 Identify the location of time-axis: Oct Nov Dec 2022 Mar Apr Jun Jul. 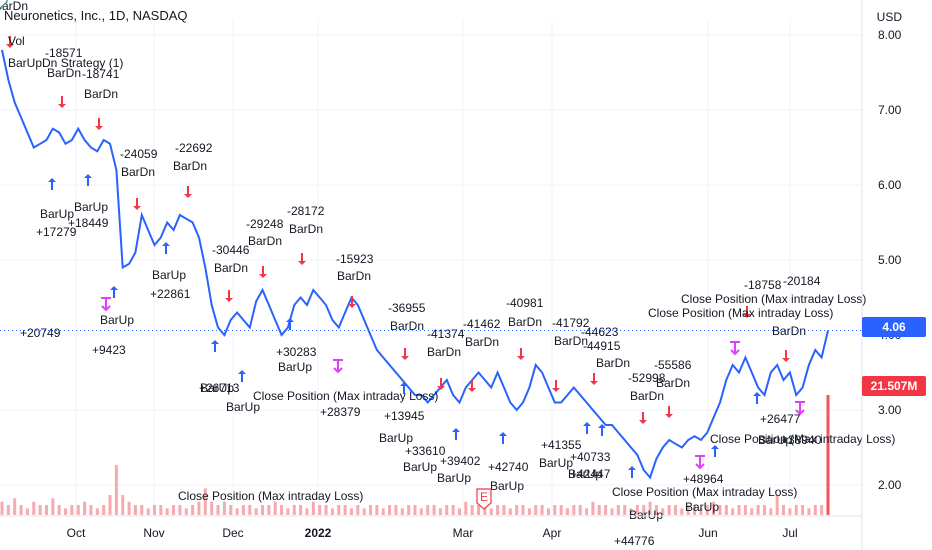
(431, 527).